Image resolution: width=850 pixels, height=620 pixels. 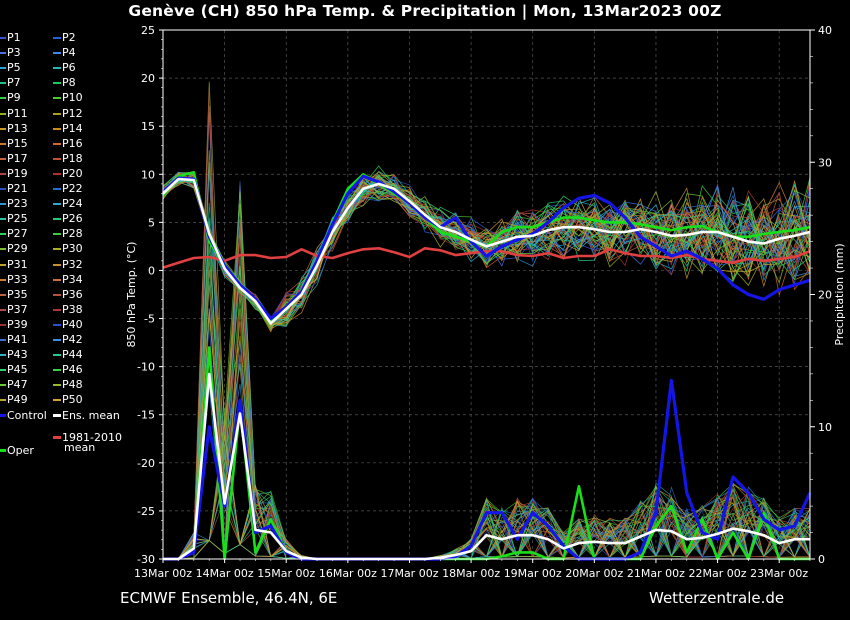 What do you see at coordinates (69, 68) in the screenshot?
I see `legend-label: P6` at bounding box center [69, 68].